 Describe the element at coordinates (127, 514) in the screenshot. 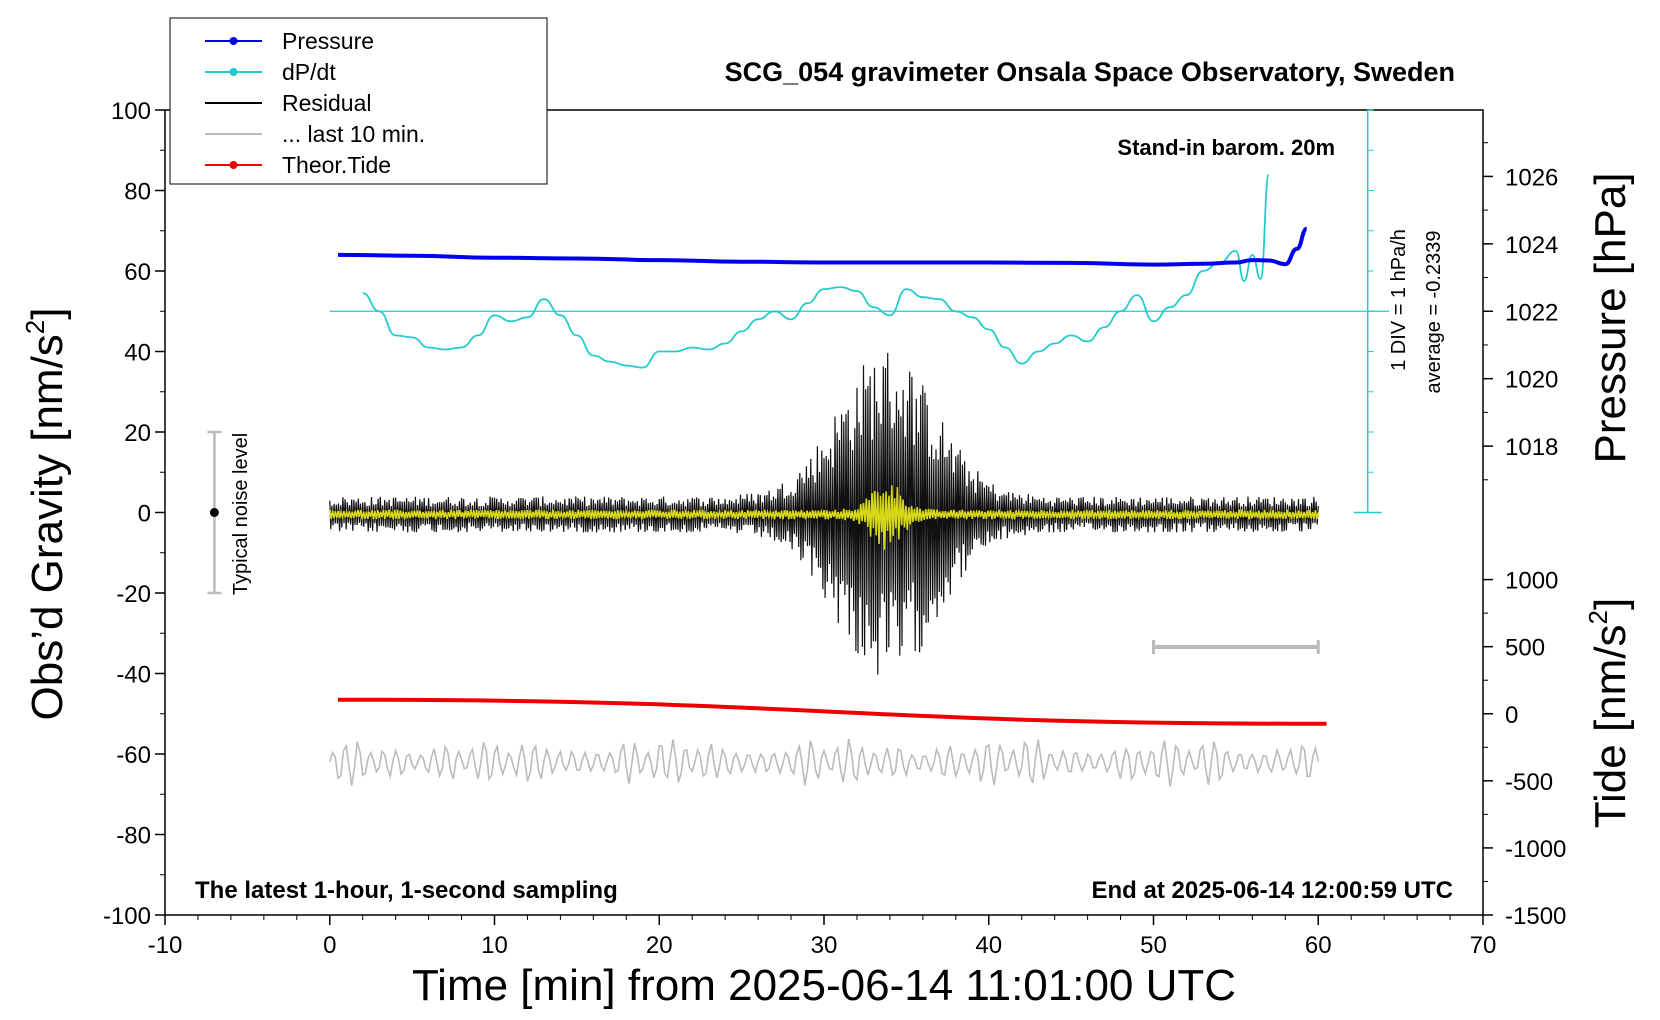

I see `y-tick-labels: -100 -80 -60 -40 -20 0 20 40 60 80 100` at that location.